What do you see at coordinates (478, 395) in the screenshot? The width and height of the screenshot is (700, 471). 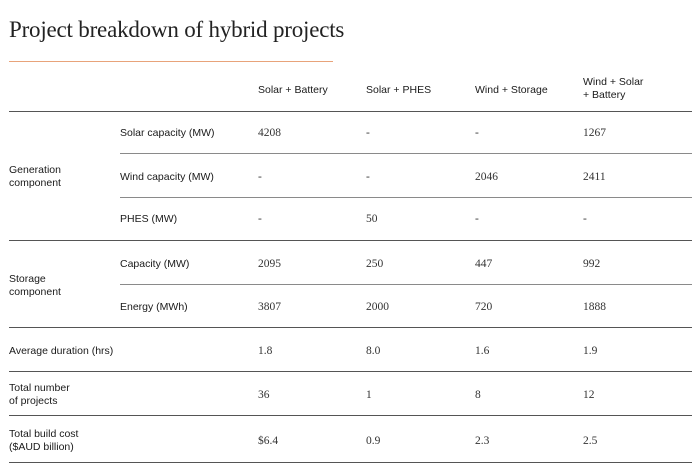 I see `cell-value: 8` at bounding box center [478, 395].